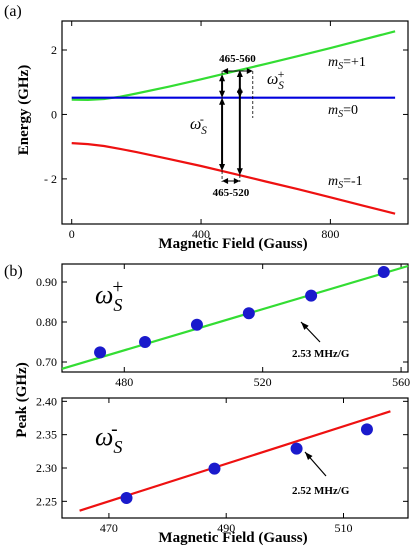 The height and width of the screenshot is (549, 416). What do you see at coordinates (343, 528) in the screenshot?
I see `b-bottom-x-tick-label: 510` at bounding box center [343, 528].